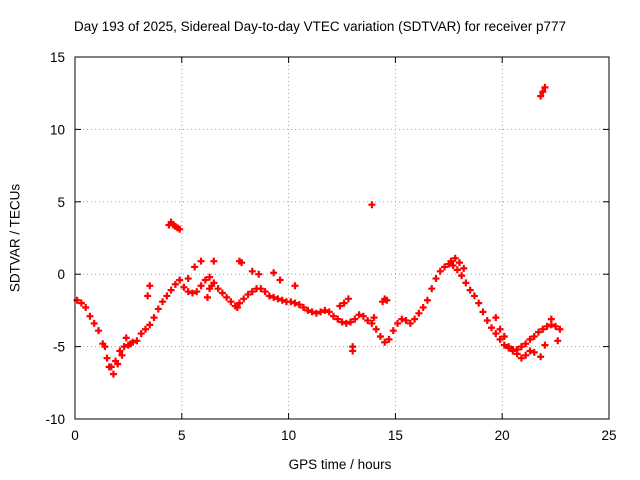 The height and width of the screenshot is (480, 640). What do you see at coordinates (59, 347) in the screenshot?
I see `y-tick-label: -5` at bounding box center [59, 347].